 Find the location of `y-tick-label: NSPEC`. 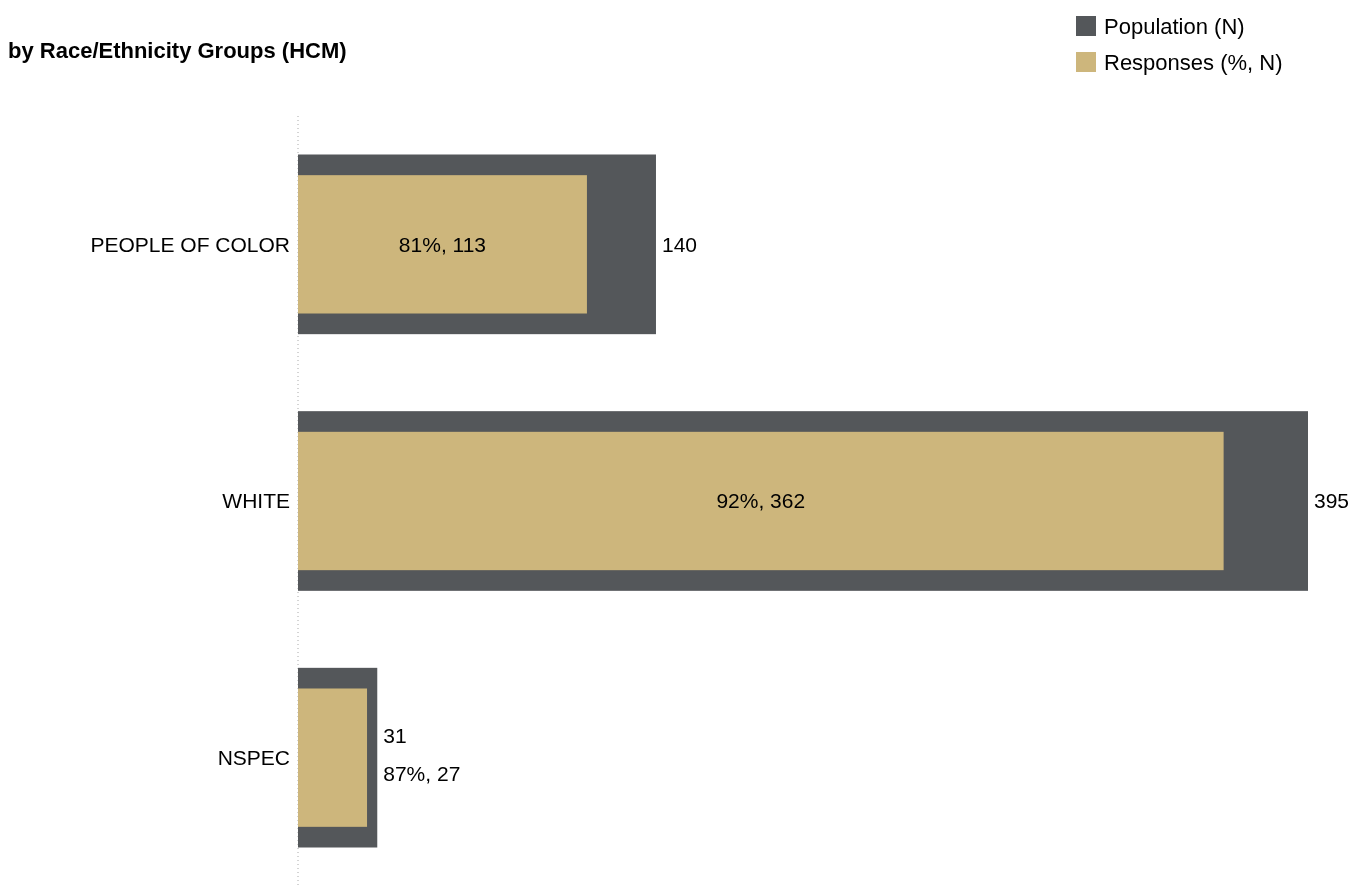

y-tick-label: NSPEC is located at coordinates (253, 758).